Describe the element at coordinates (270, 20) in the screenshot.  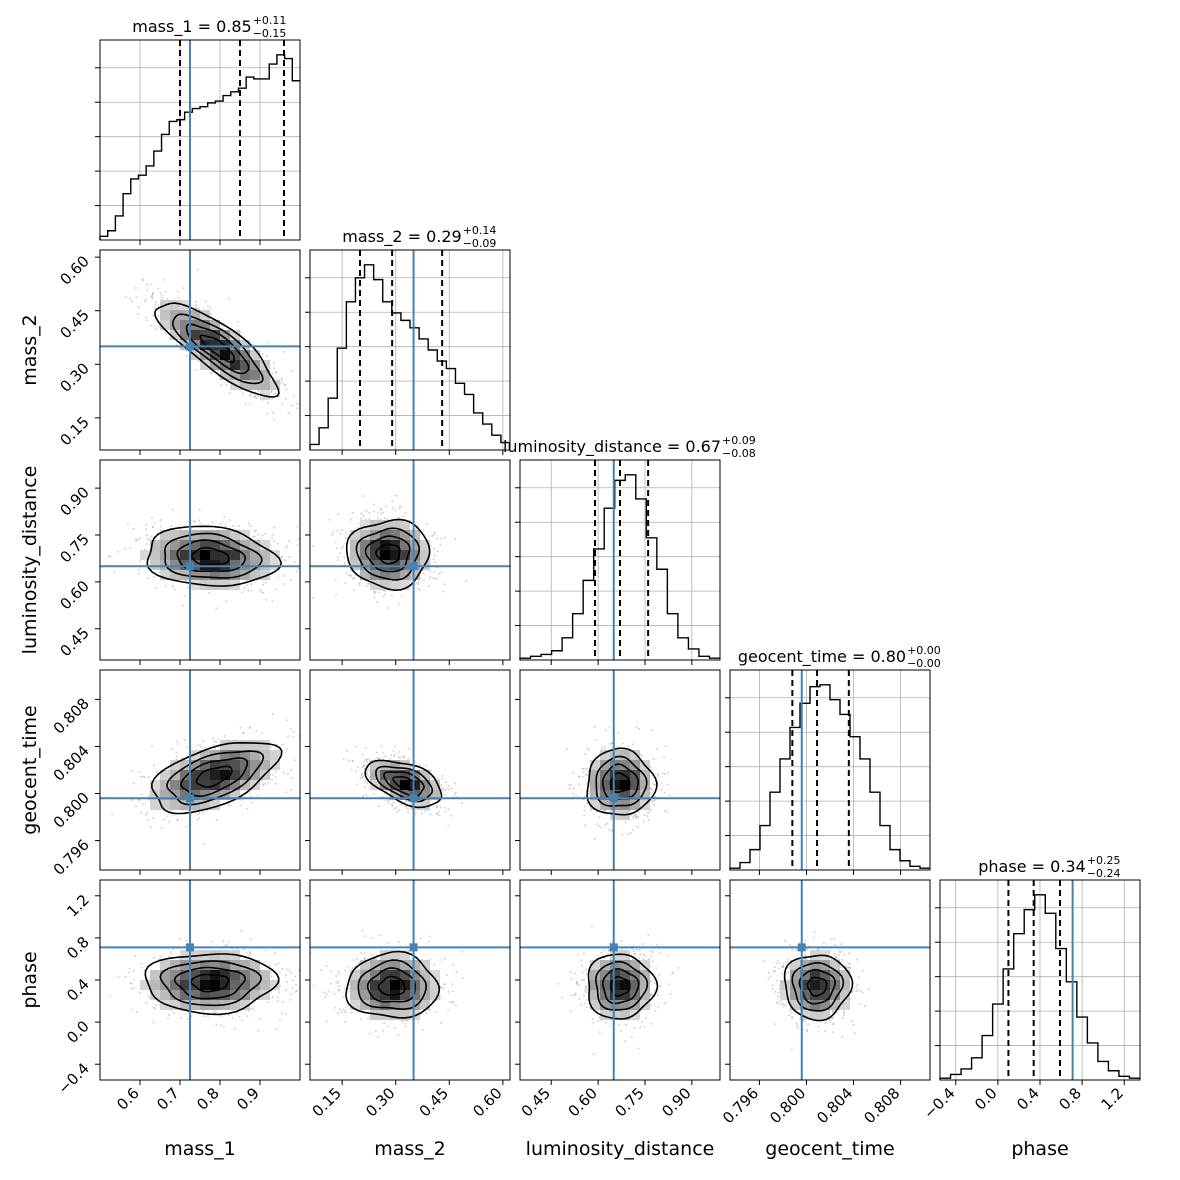
I see `title-sup: +0.11` at that location.